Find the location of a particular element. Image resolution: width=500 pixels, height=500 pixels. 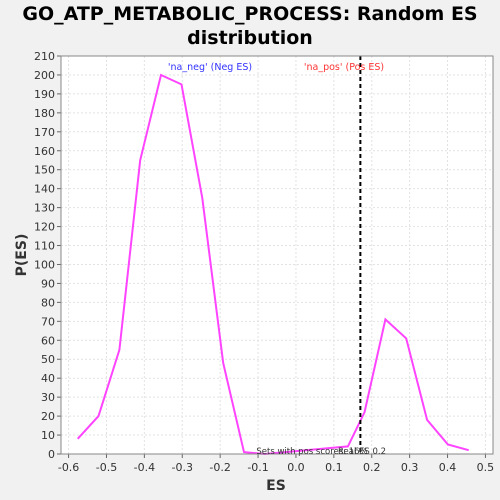

y-tick-label: 70 is located at coordinates (48, 321).